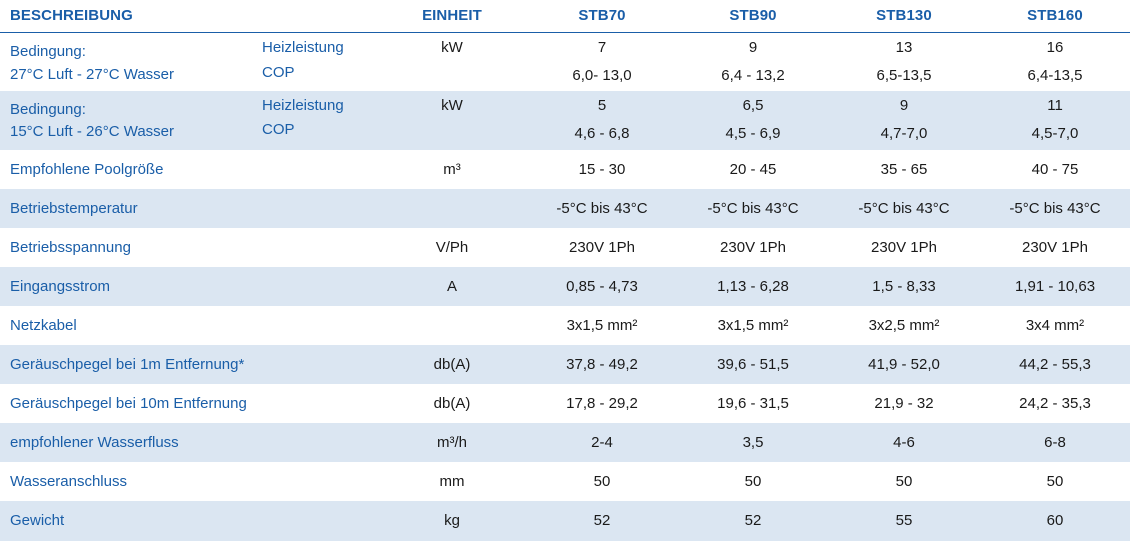 The image size is (1135, 542). Describe the element at coordinates (1055, 133) in the screenshot. I see `row-value: 4,5-7,0` at that location.